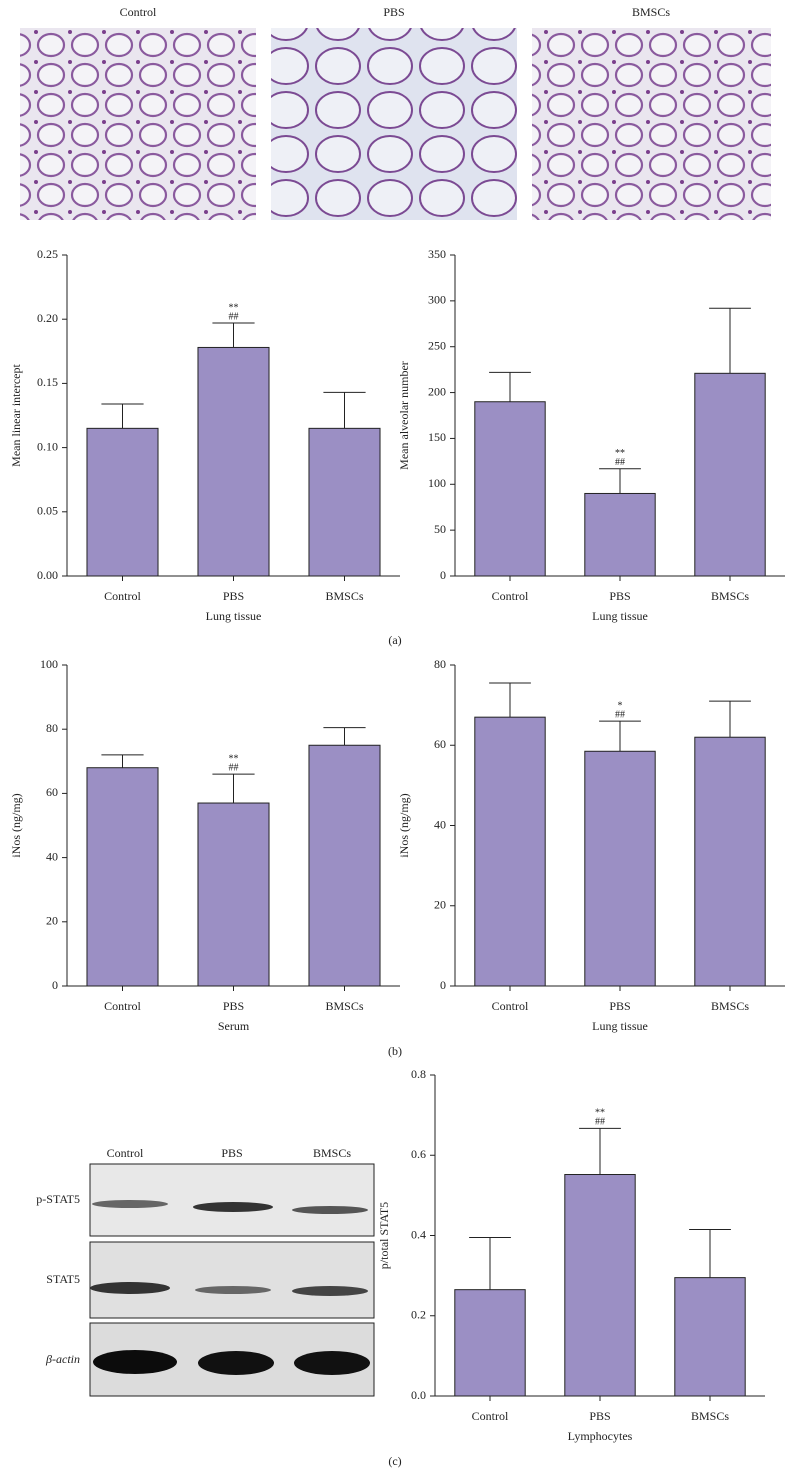 This screenshot has height=1482, width=791. What do you see at coordinates (384, 1235) in the screenshot?
I see `y-axis-label: p/total STAT5` at bounding box center [384, 1235].